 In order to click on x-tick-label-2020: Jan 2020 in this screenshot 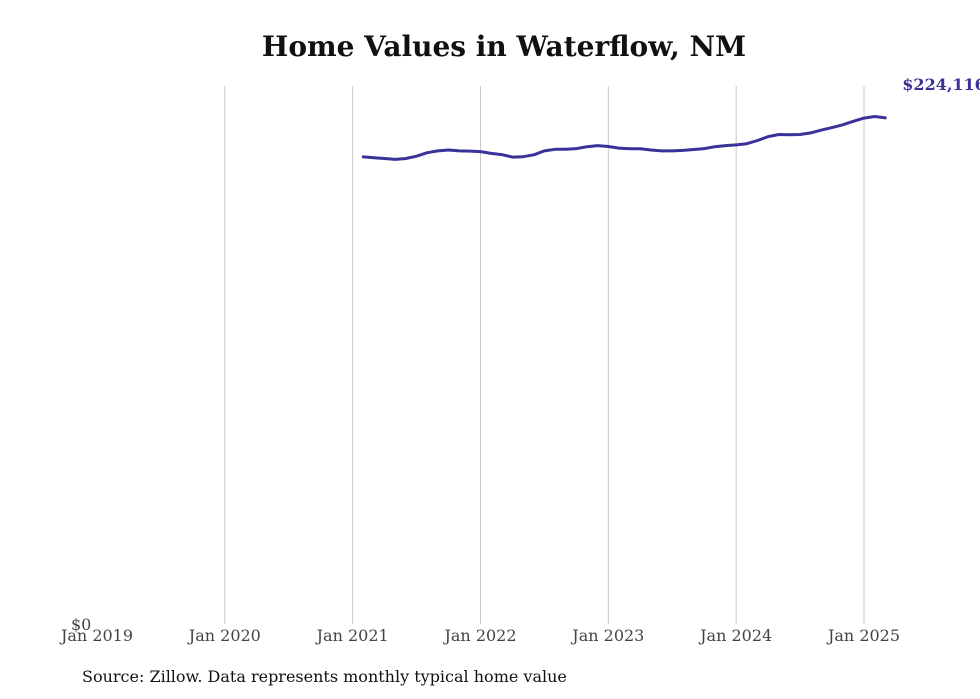, I will do `click(224, 635)`.